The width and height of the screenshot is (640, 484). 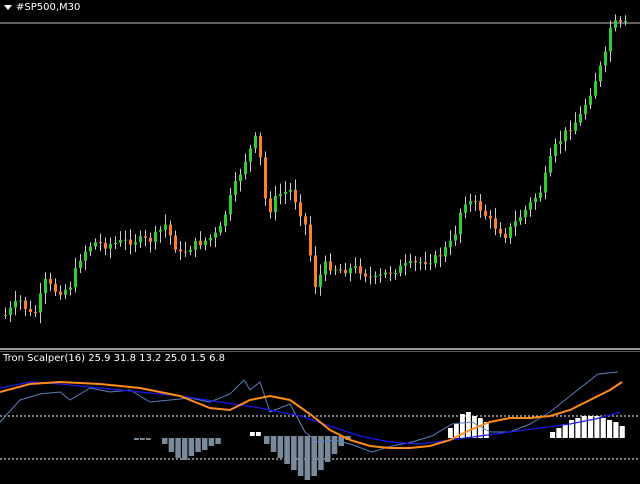 What do you see at coordinates (8, 7) in the screenshot?
I see `dropdown-triangle-icon` at bounding box center [8, 7].